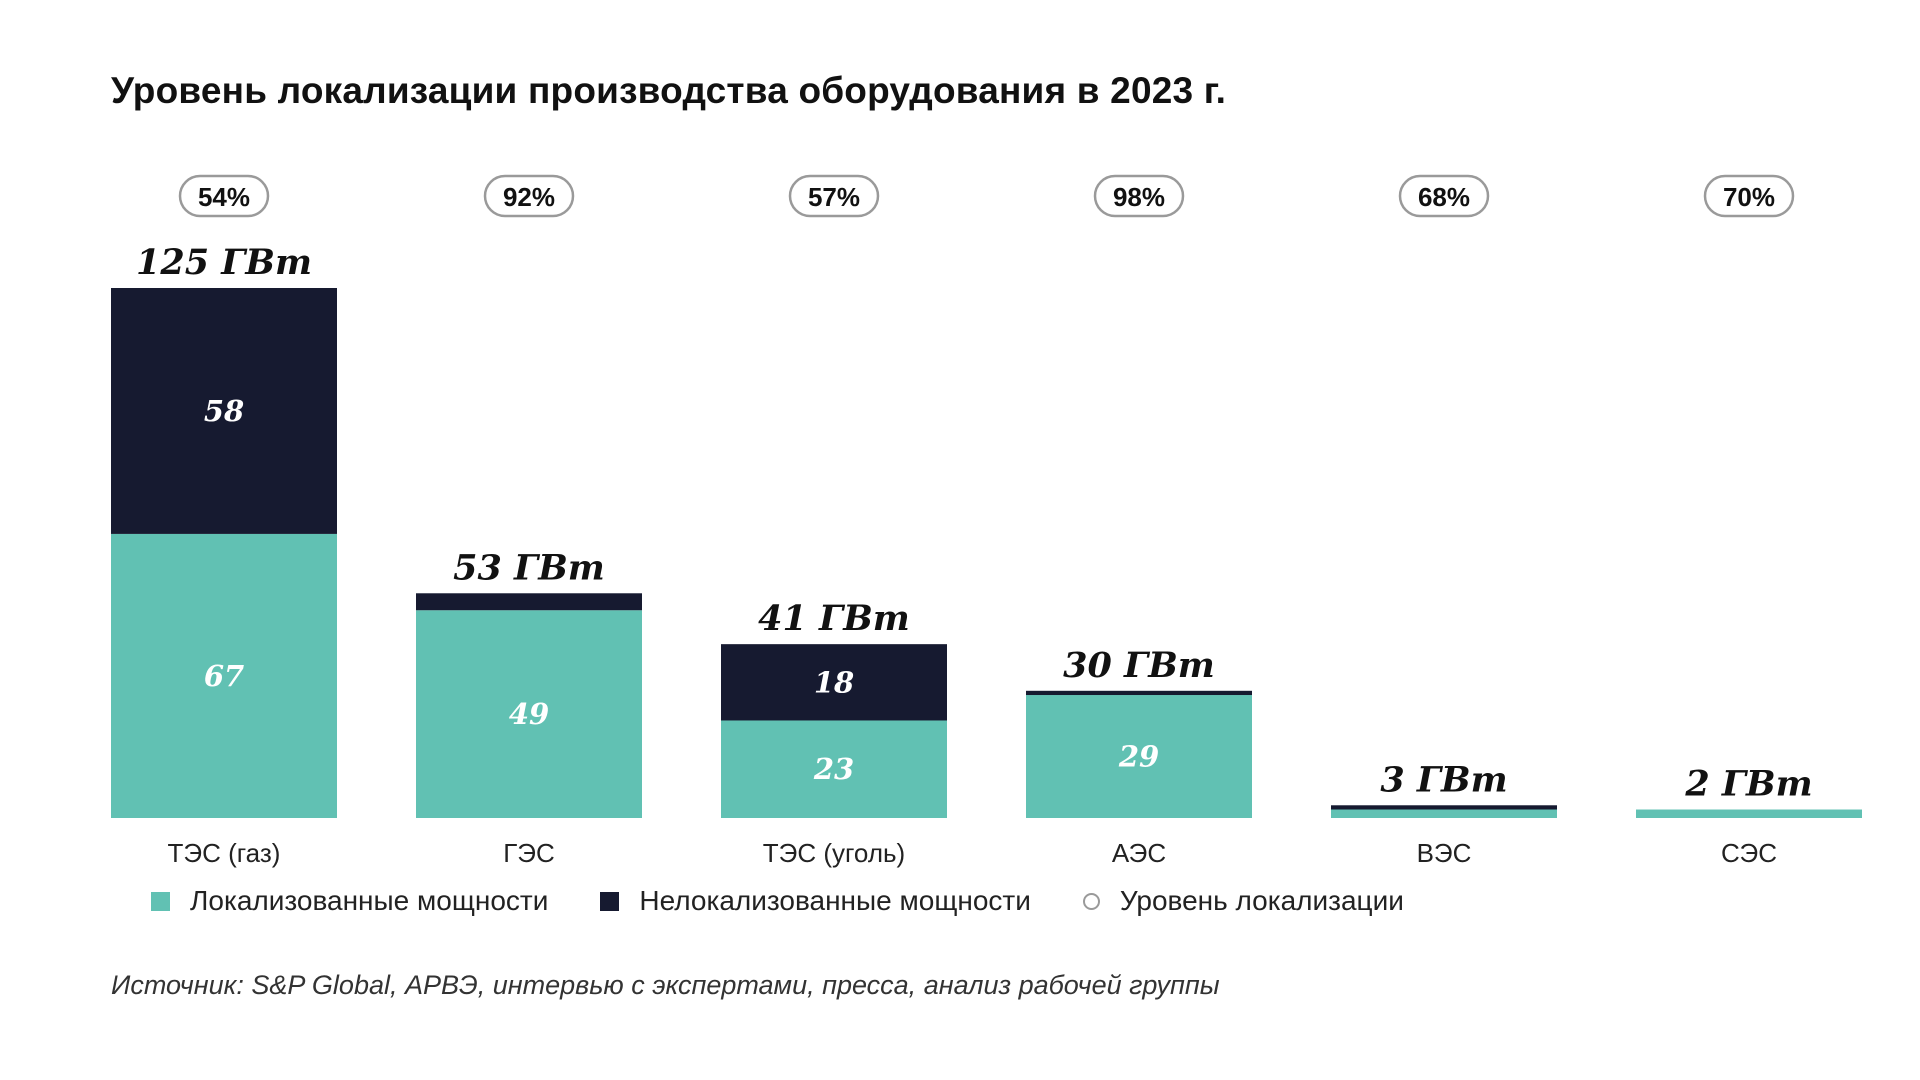 The image size is (1920, 1080). I want to click on x-tick-label-1: ГЭС, so click(529, 853).